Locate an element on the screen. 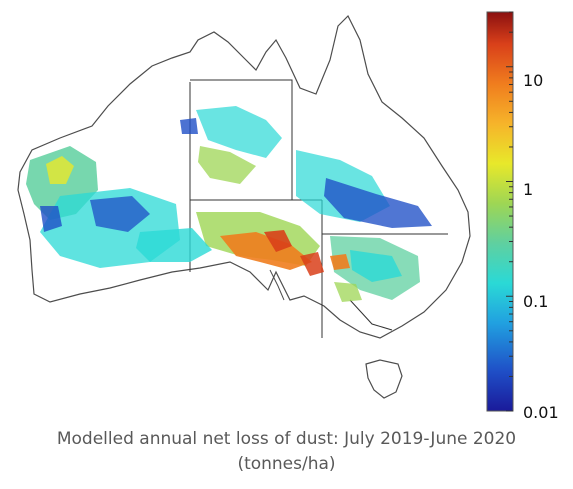 The image size is (573, 489). colorbar-tick-label-0-1: 0.1 is located at coordinates (536, 301).